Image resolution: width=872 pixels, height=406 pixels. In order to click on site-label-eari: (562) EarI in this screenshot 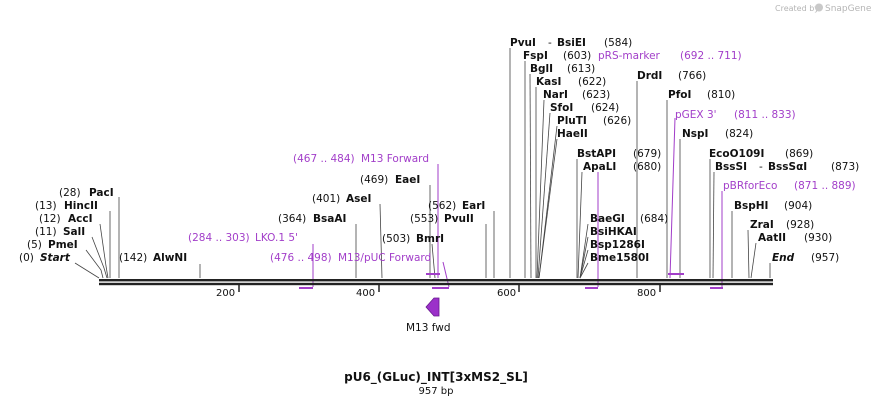, I will do `click(456, 206)`.